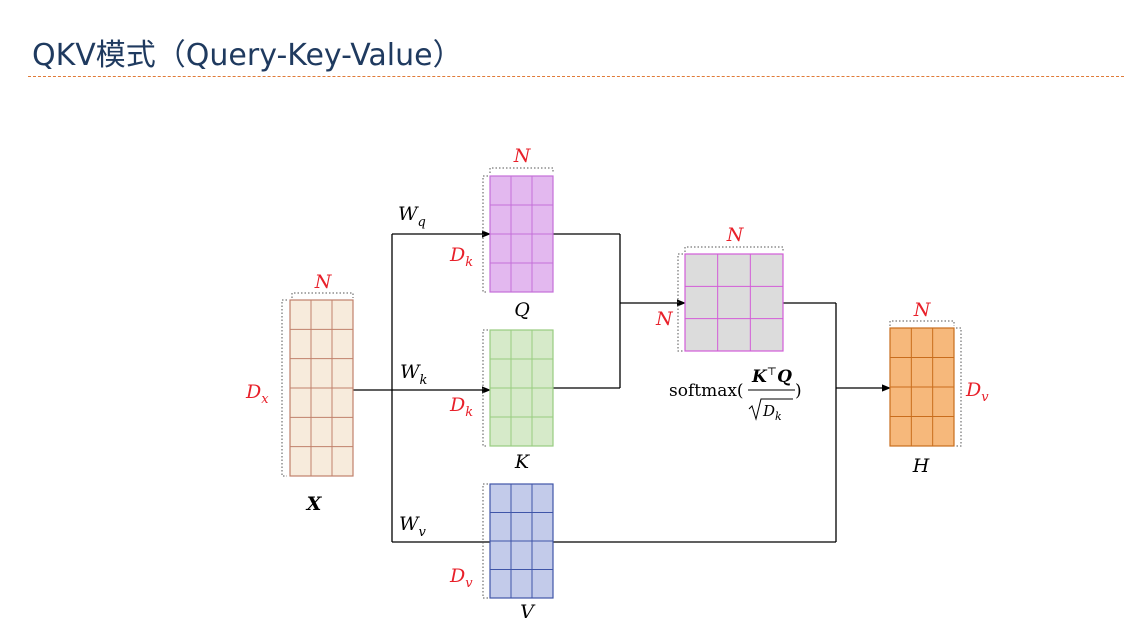 This screenshot has width=1124, height=641. I want to click on matrix-k, so click(521, 388).